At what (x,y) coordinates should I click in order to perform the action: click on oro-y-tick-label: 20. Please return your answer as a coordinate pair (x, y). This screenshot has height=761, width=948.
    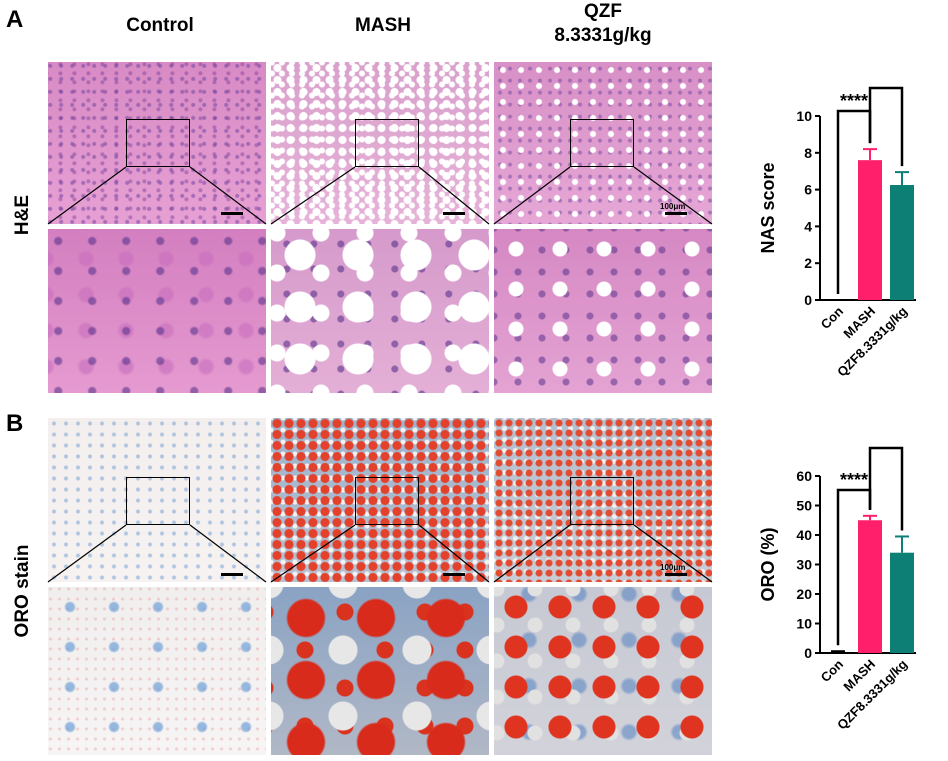
    Looking at the image, I should click on (804, 594).